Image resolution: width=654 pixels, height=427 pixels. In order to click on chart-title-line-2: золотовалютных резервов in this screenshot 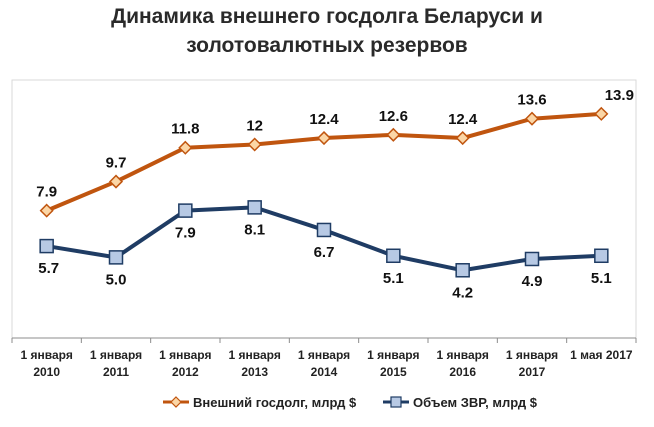, I will do `click(327, 45)`.